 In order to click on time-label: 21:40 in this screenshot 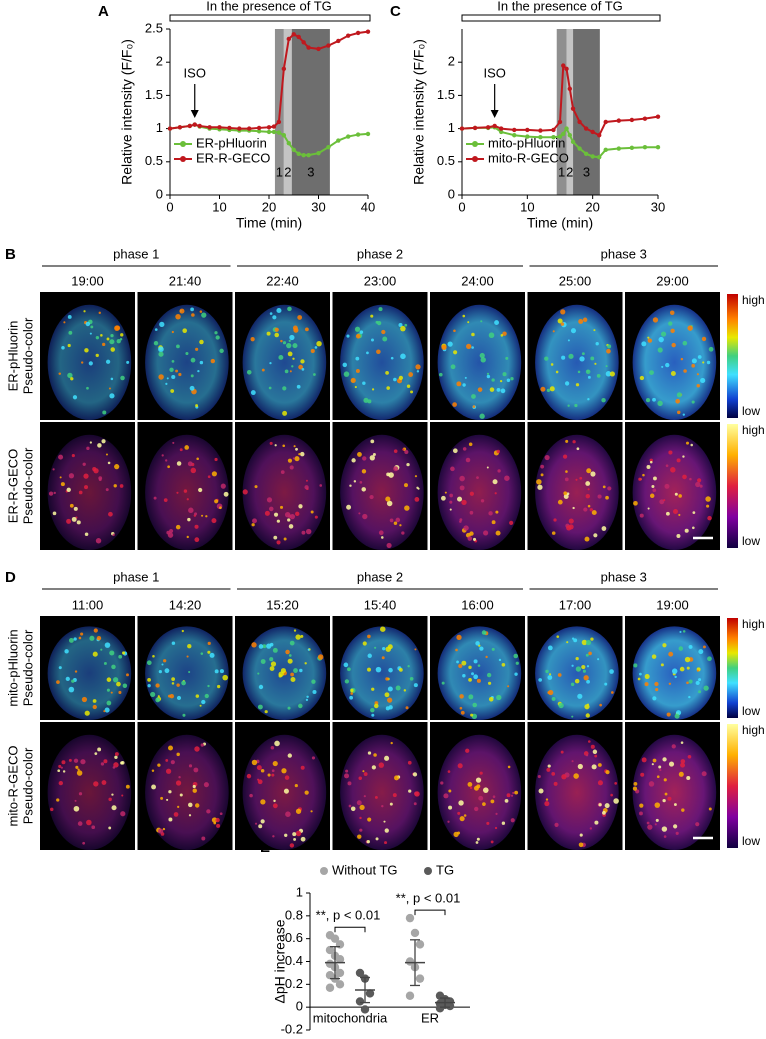, I will do `click(185, 280)`.